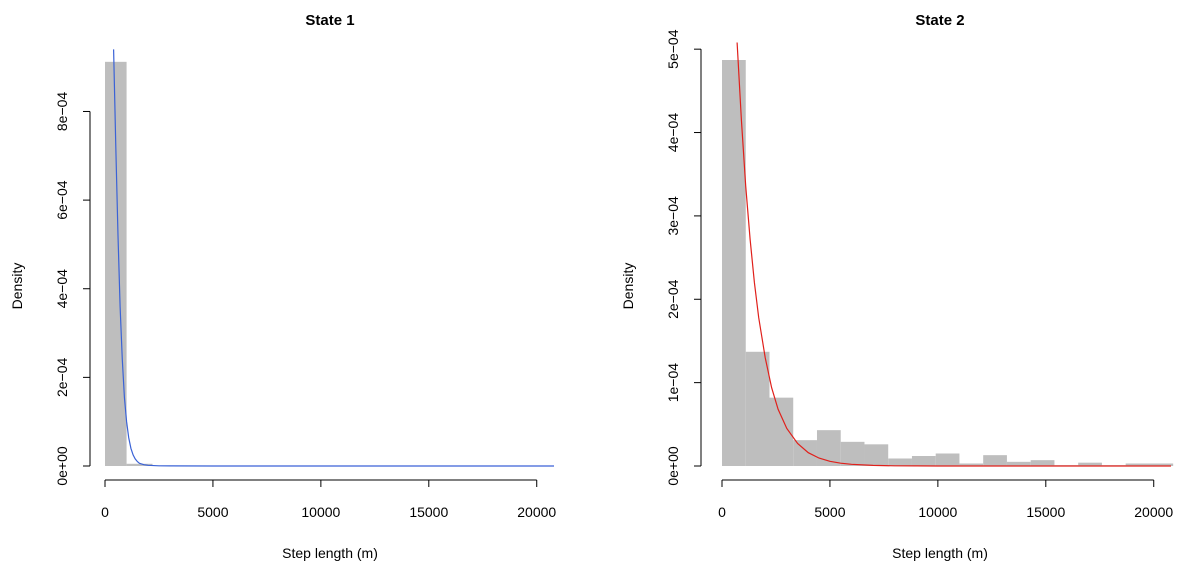 This screenshot has height=574, width=1185. Describe the element at coordinates (683, 257) in the screenshot. I see `y-axis: 0e+00 1e−04 2e−04 3e−04 4e−04 5e−04` at that location.